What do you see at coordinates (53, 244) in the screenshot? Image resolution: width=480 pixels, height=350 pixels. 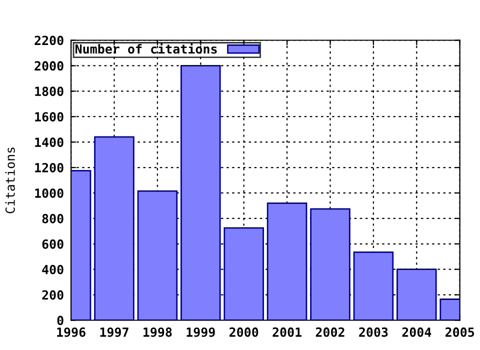 I see `y-tick-label: 600` at bounding box center [53, 244].